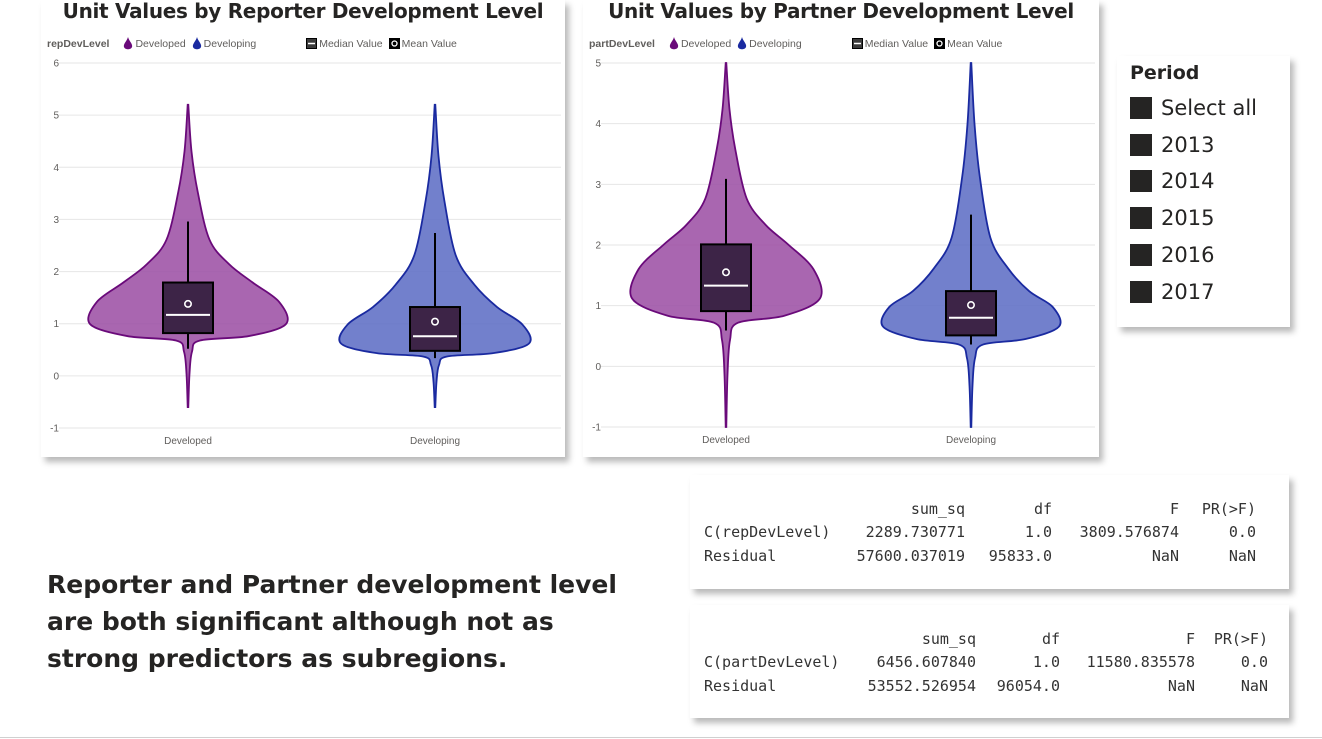 The height and width of the screenshot is (739, 1322). Describe the element at coordinates (1038, 532) in the screenshot. I see `table-cell: 1.0` at that location.